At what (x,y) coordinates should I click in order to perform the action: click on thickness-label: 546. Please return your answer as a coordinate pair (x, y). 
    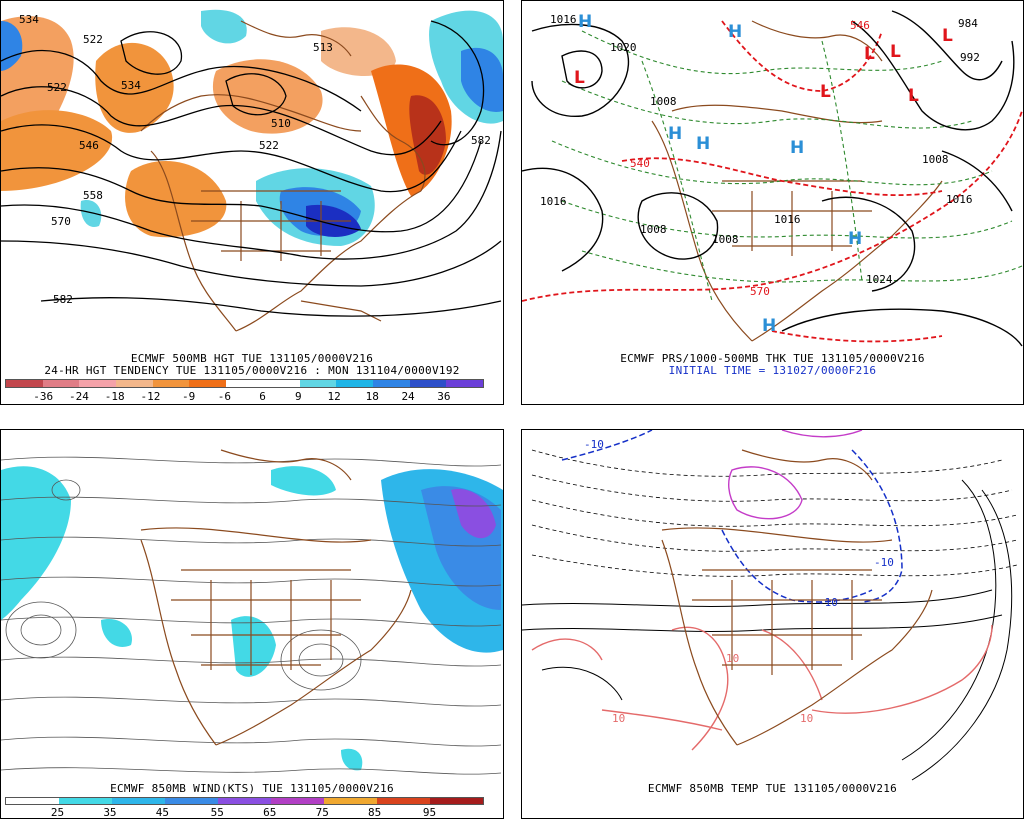
    Looking at the image, I should click on (860, 25).